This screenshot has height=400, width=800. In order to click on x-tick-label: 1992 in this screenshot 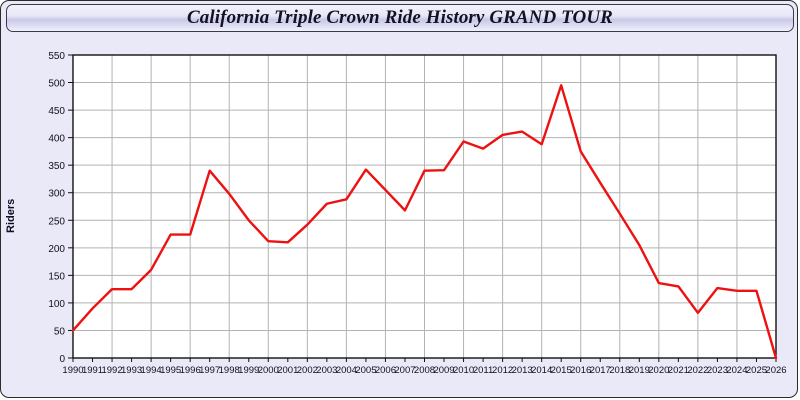, I will do `click(111, 370)`.